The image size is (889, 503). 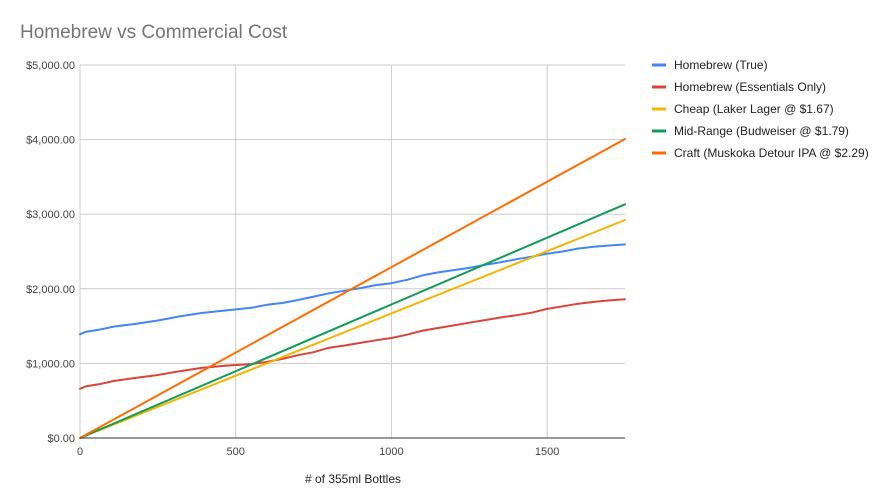 I want to click on legend-item: Homebrew (Essentials Only), so click(x=739, y=87).